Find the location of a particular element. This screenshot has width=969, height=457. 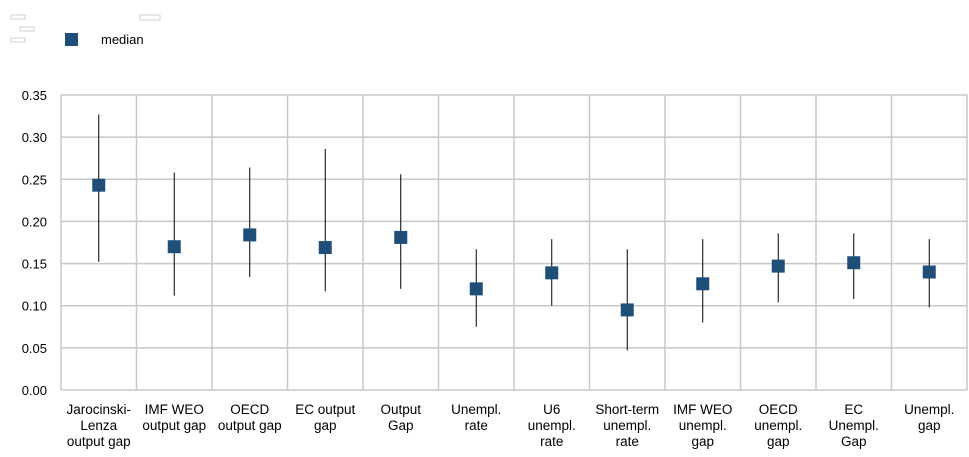

y-axis: 0.00 0.05 0.10 0.15 0.20 0.25 0.30 0.35 is located at coordinates (34, 243).